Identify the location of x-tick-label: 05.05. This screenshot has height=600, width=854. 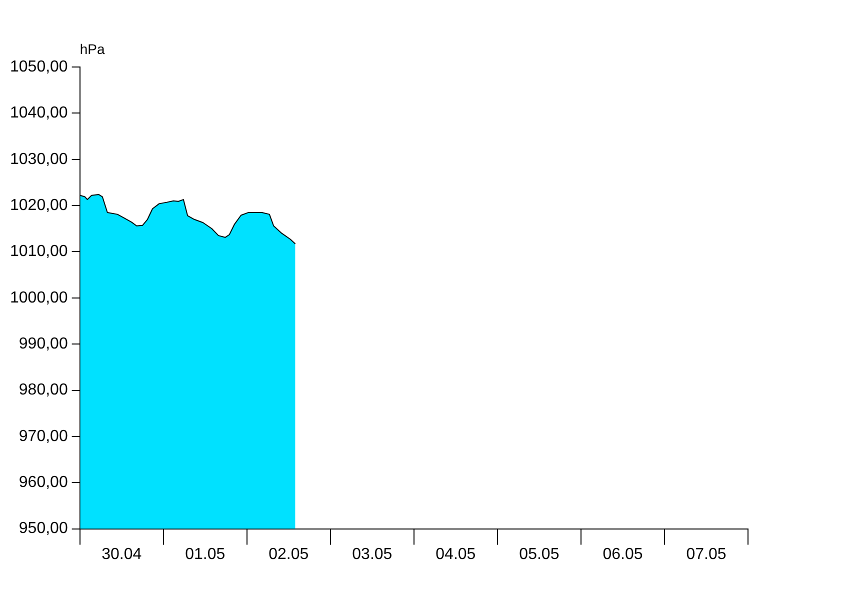
(539, 554).